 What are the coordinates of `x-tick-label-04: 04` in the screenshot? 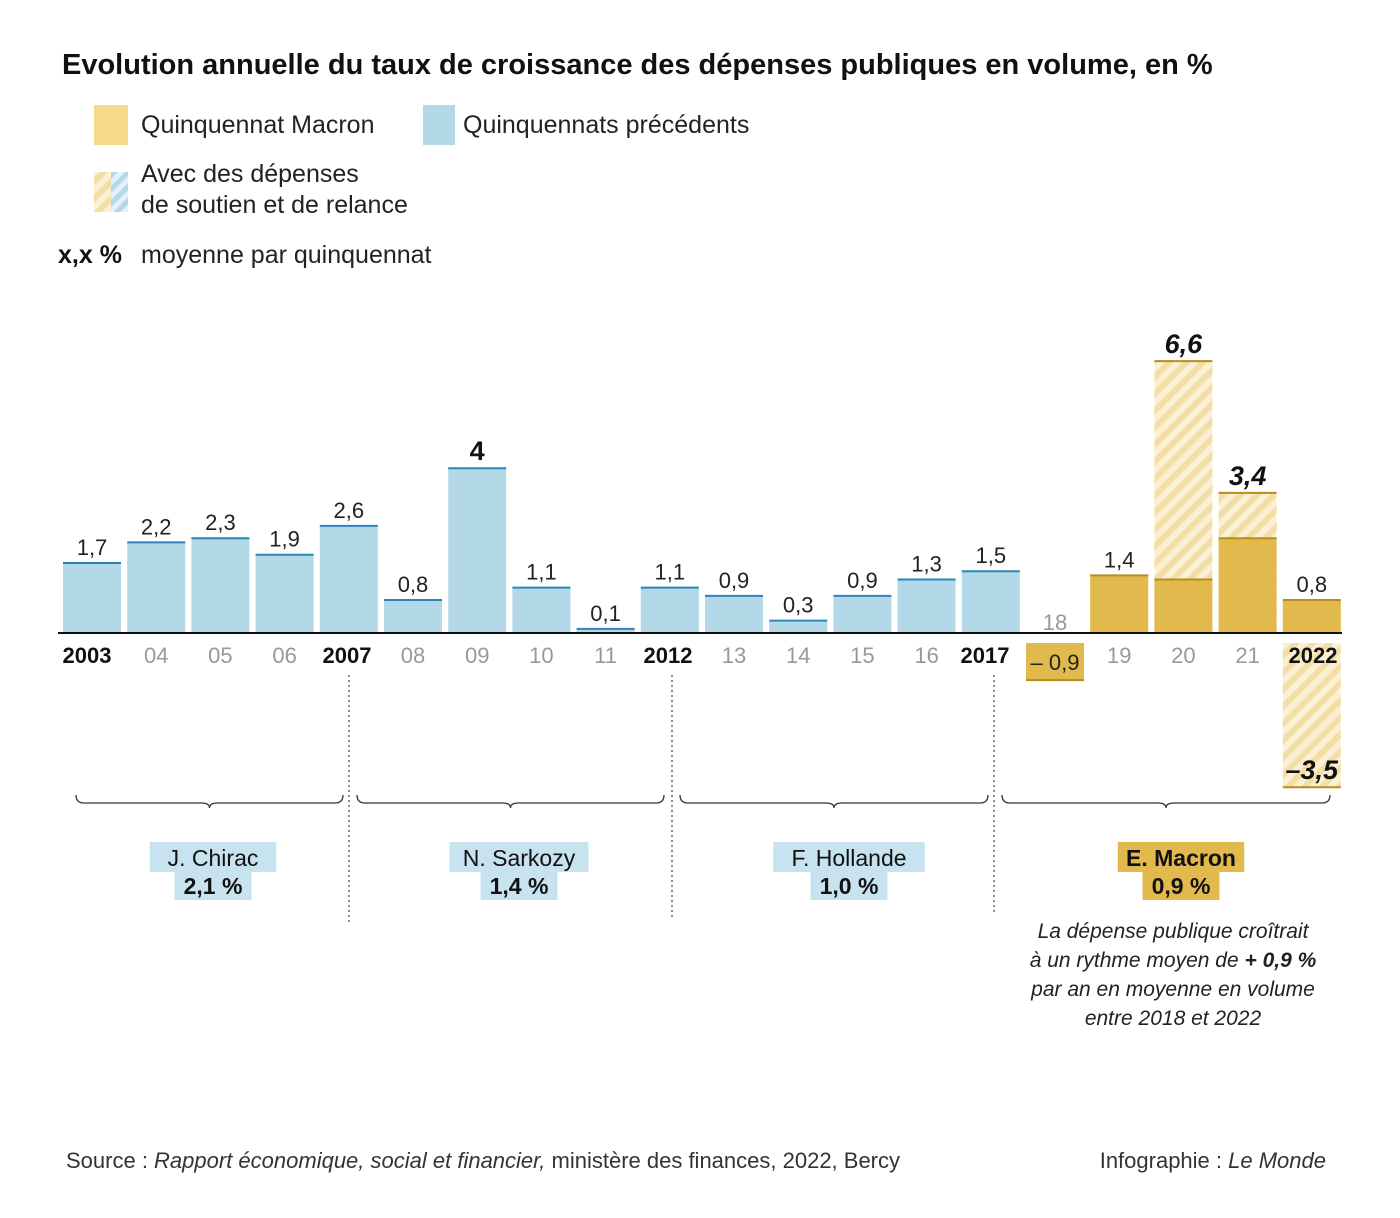 It's located at (156, 655).